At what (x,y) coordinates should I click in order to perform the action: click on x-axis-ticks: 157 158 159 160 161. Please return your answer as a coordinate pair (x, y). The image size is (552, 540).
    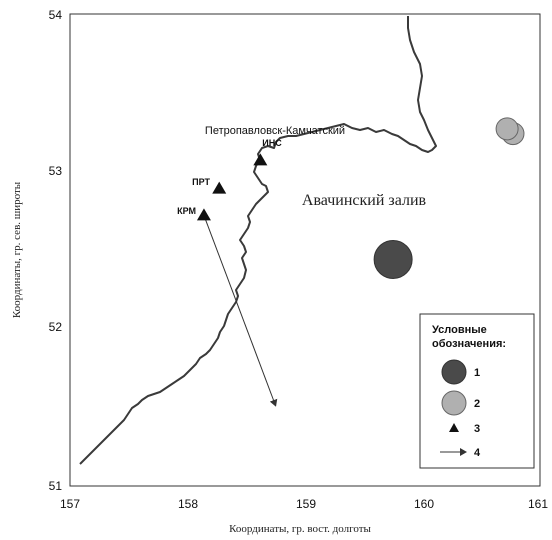
    Looking at the image, I should click on (304, 504).